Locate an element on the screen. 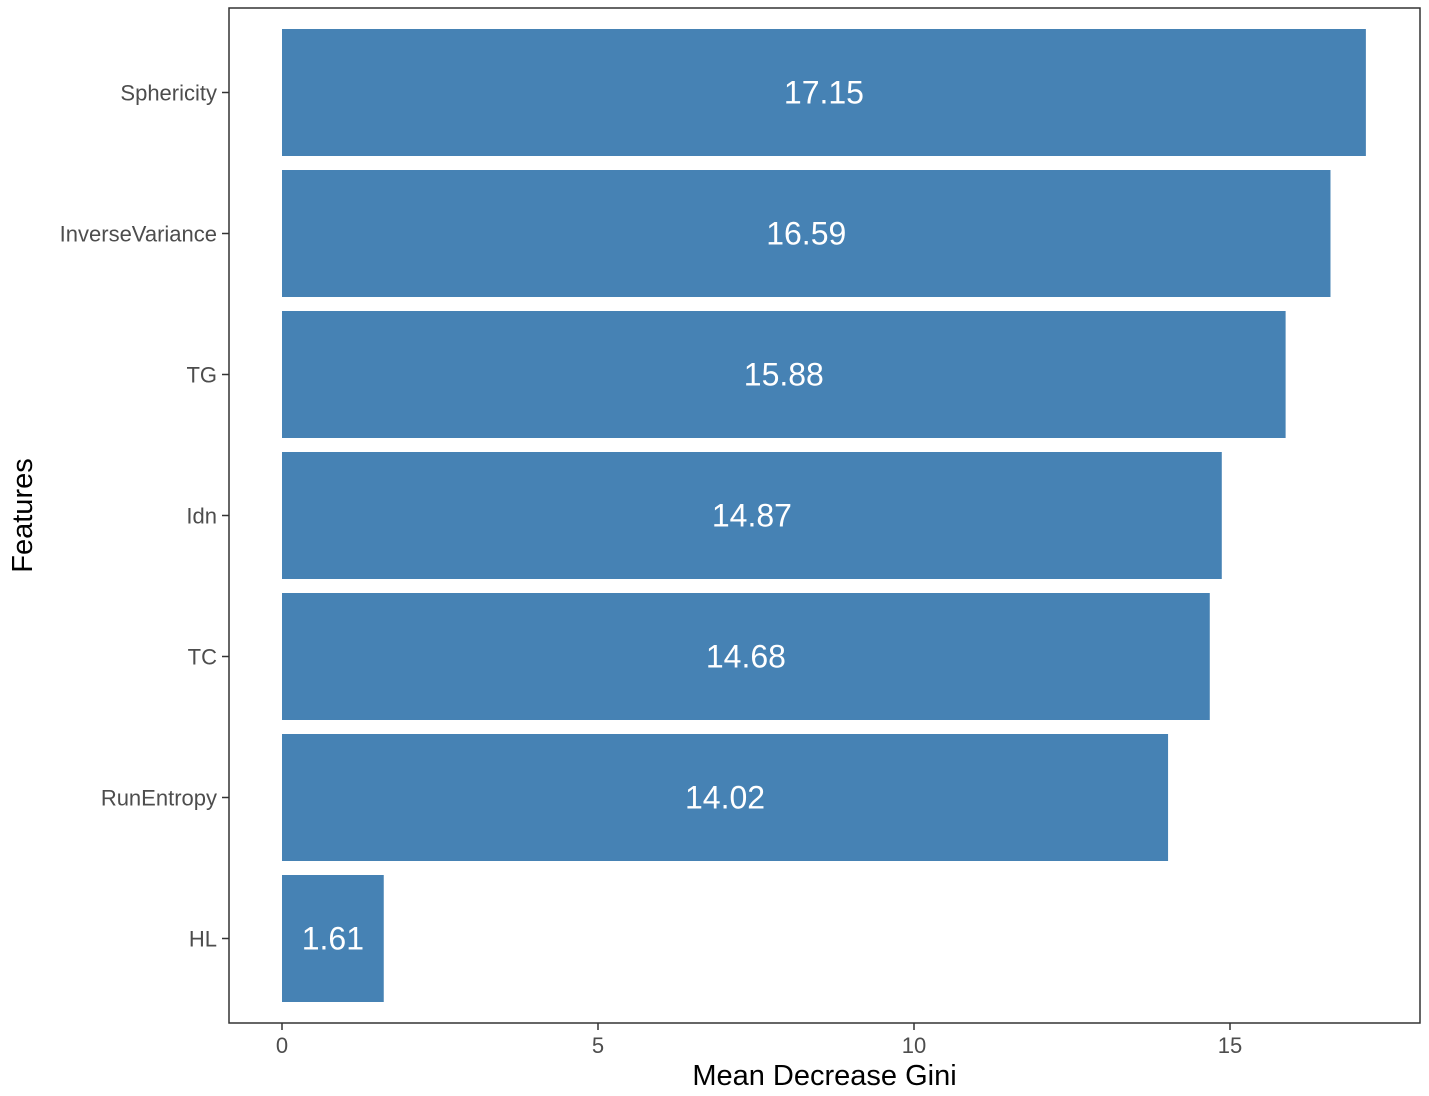 This screenshot has height=1096, width=1429. bar-value-label: 15.88 is located at coordinates (784, 375).